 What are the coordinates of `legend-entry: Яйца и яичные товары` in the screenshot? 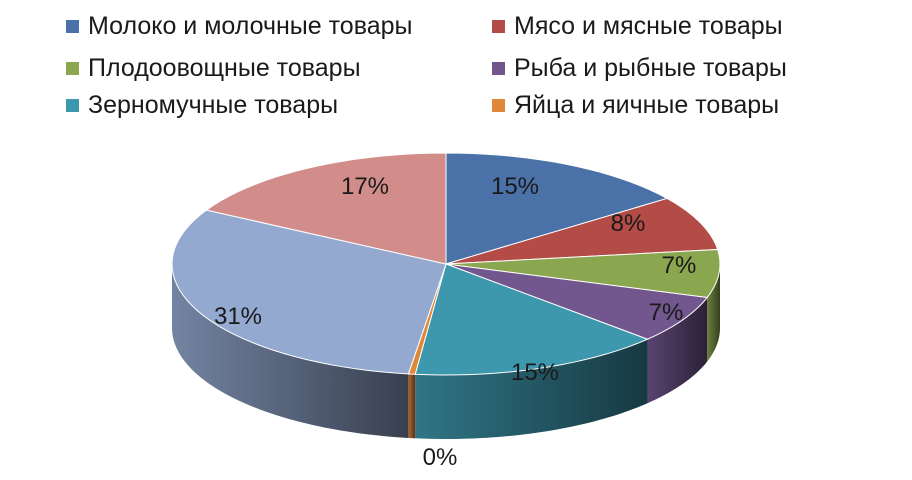 It's located at (635, 105).